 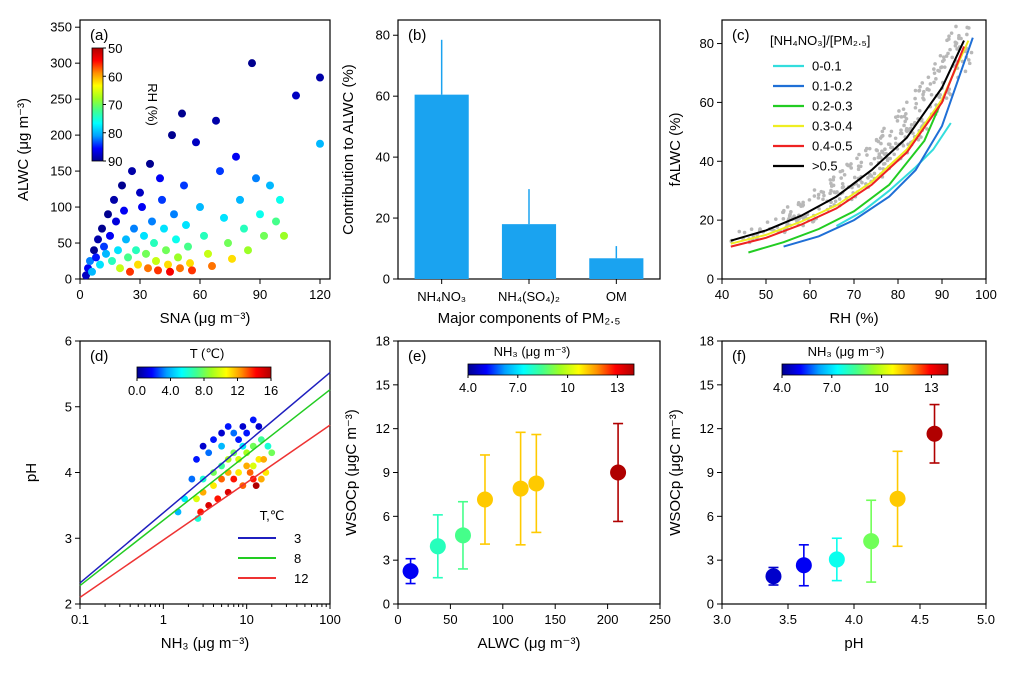 What do you see at coordinates (608, 619) in the screenshot?
I see `x-tick-label: 200` at bounding box center [608, 619].